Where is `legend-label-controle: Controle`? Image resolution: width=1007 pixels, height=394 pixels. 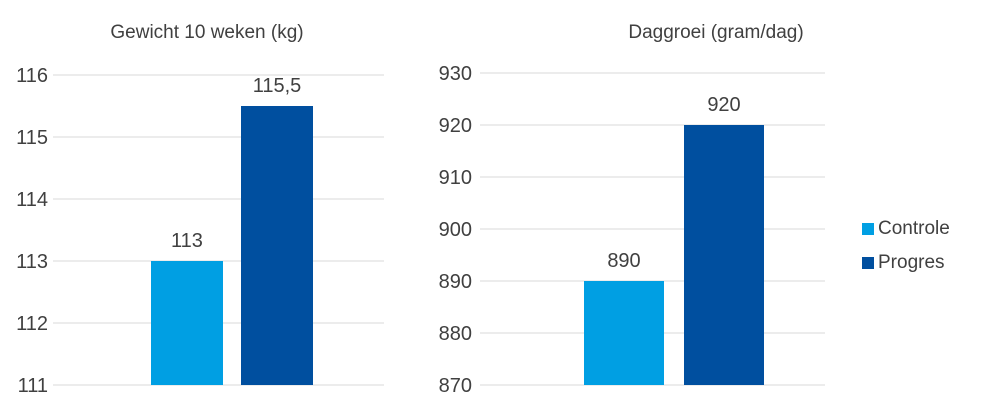 legend-label-controle: Controle is located at coordinates (914, 228).